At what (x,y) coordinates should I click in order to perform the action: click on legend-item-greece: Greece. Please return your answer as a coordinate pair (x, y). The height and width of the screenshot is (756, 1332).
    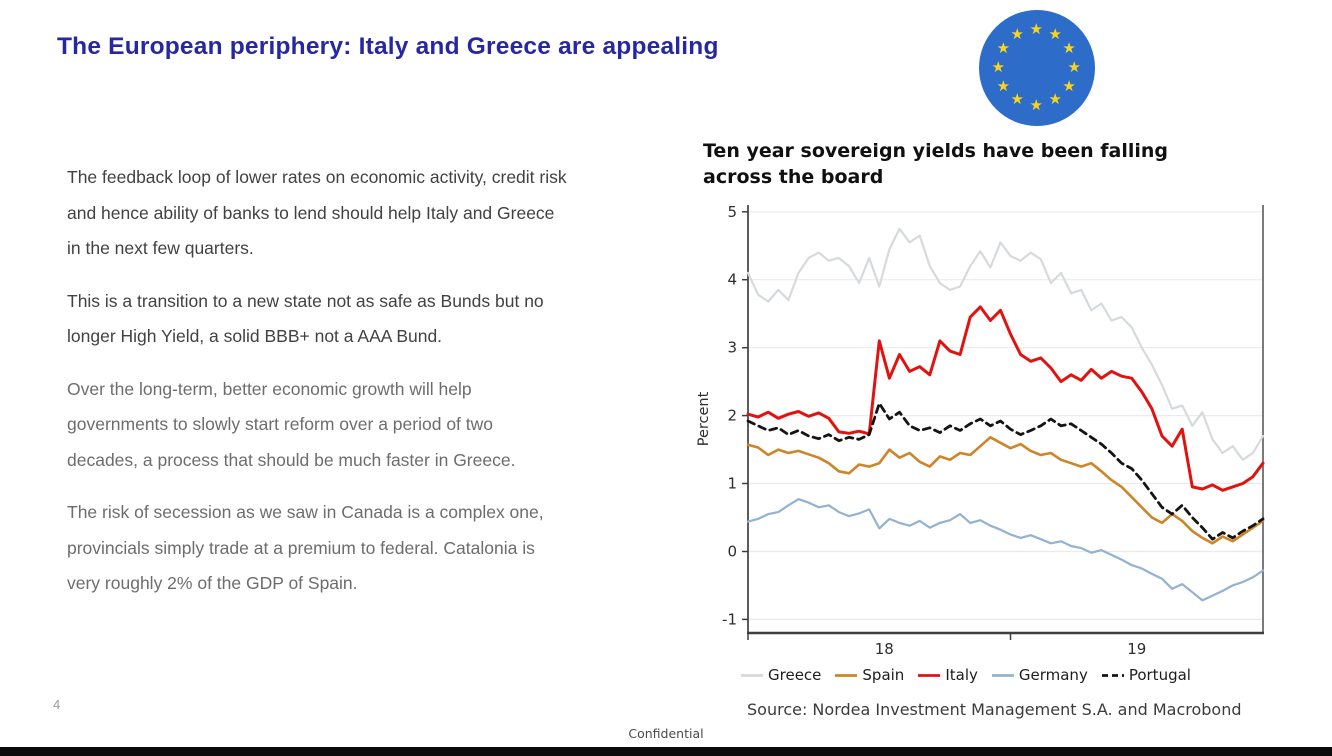
    Looking at the image, I should click on (780, 675).